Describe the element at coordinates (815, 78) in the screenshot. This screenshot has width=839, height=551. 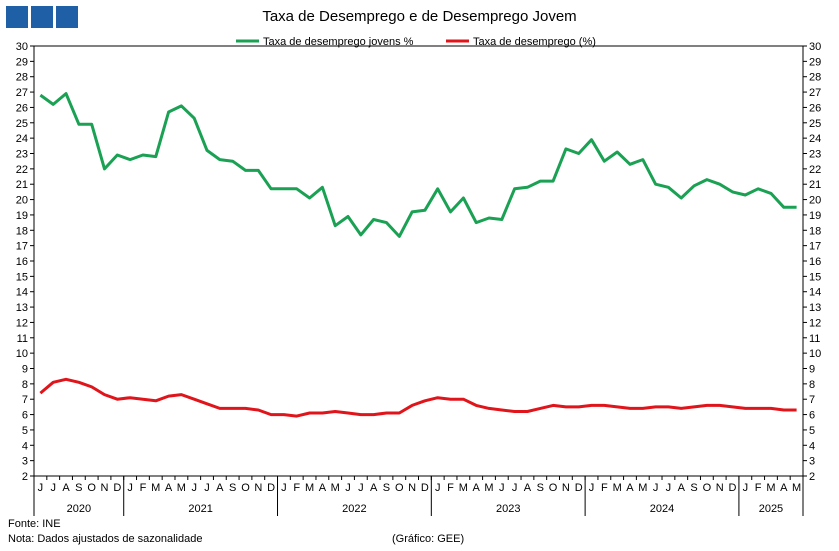
I see `y-tick-label-right: 28` at that location.